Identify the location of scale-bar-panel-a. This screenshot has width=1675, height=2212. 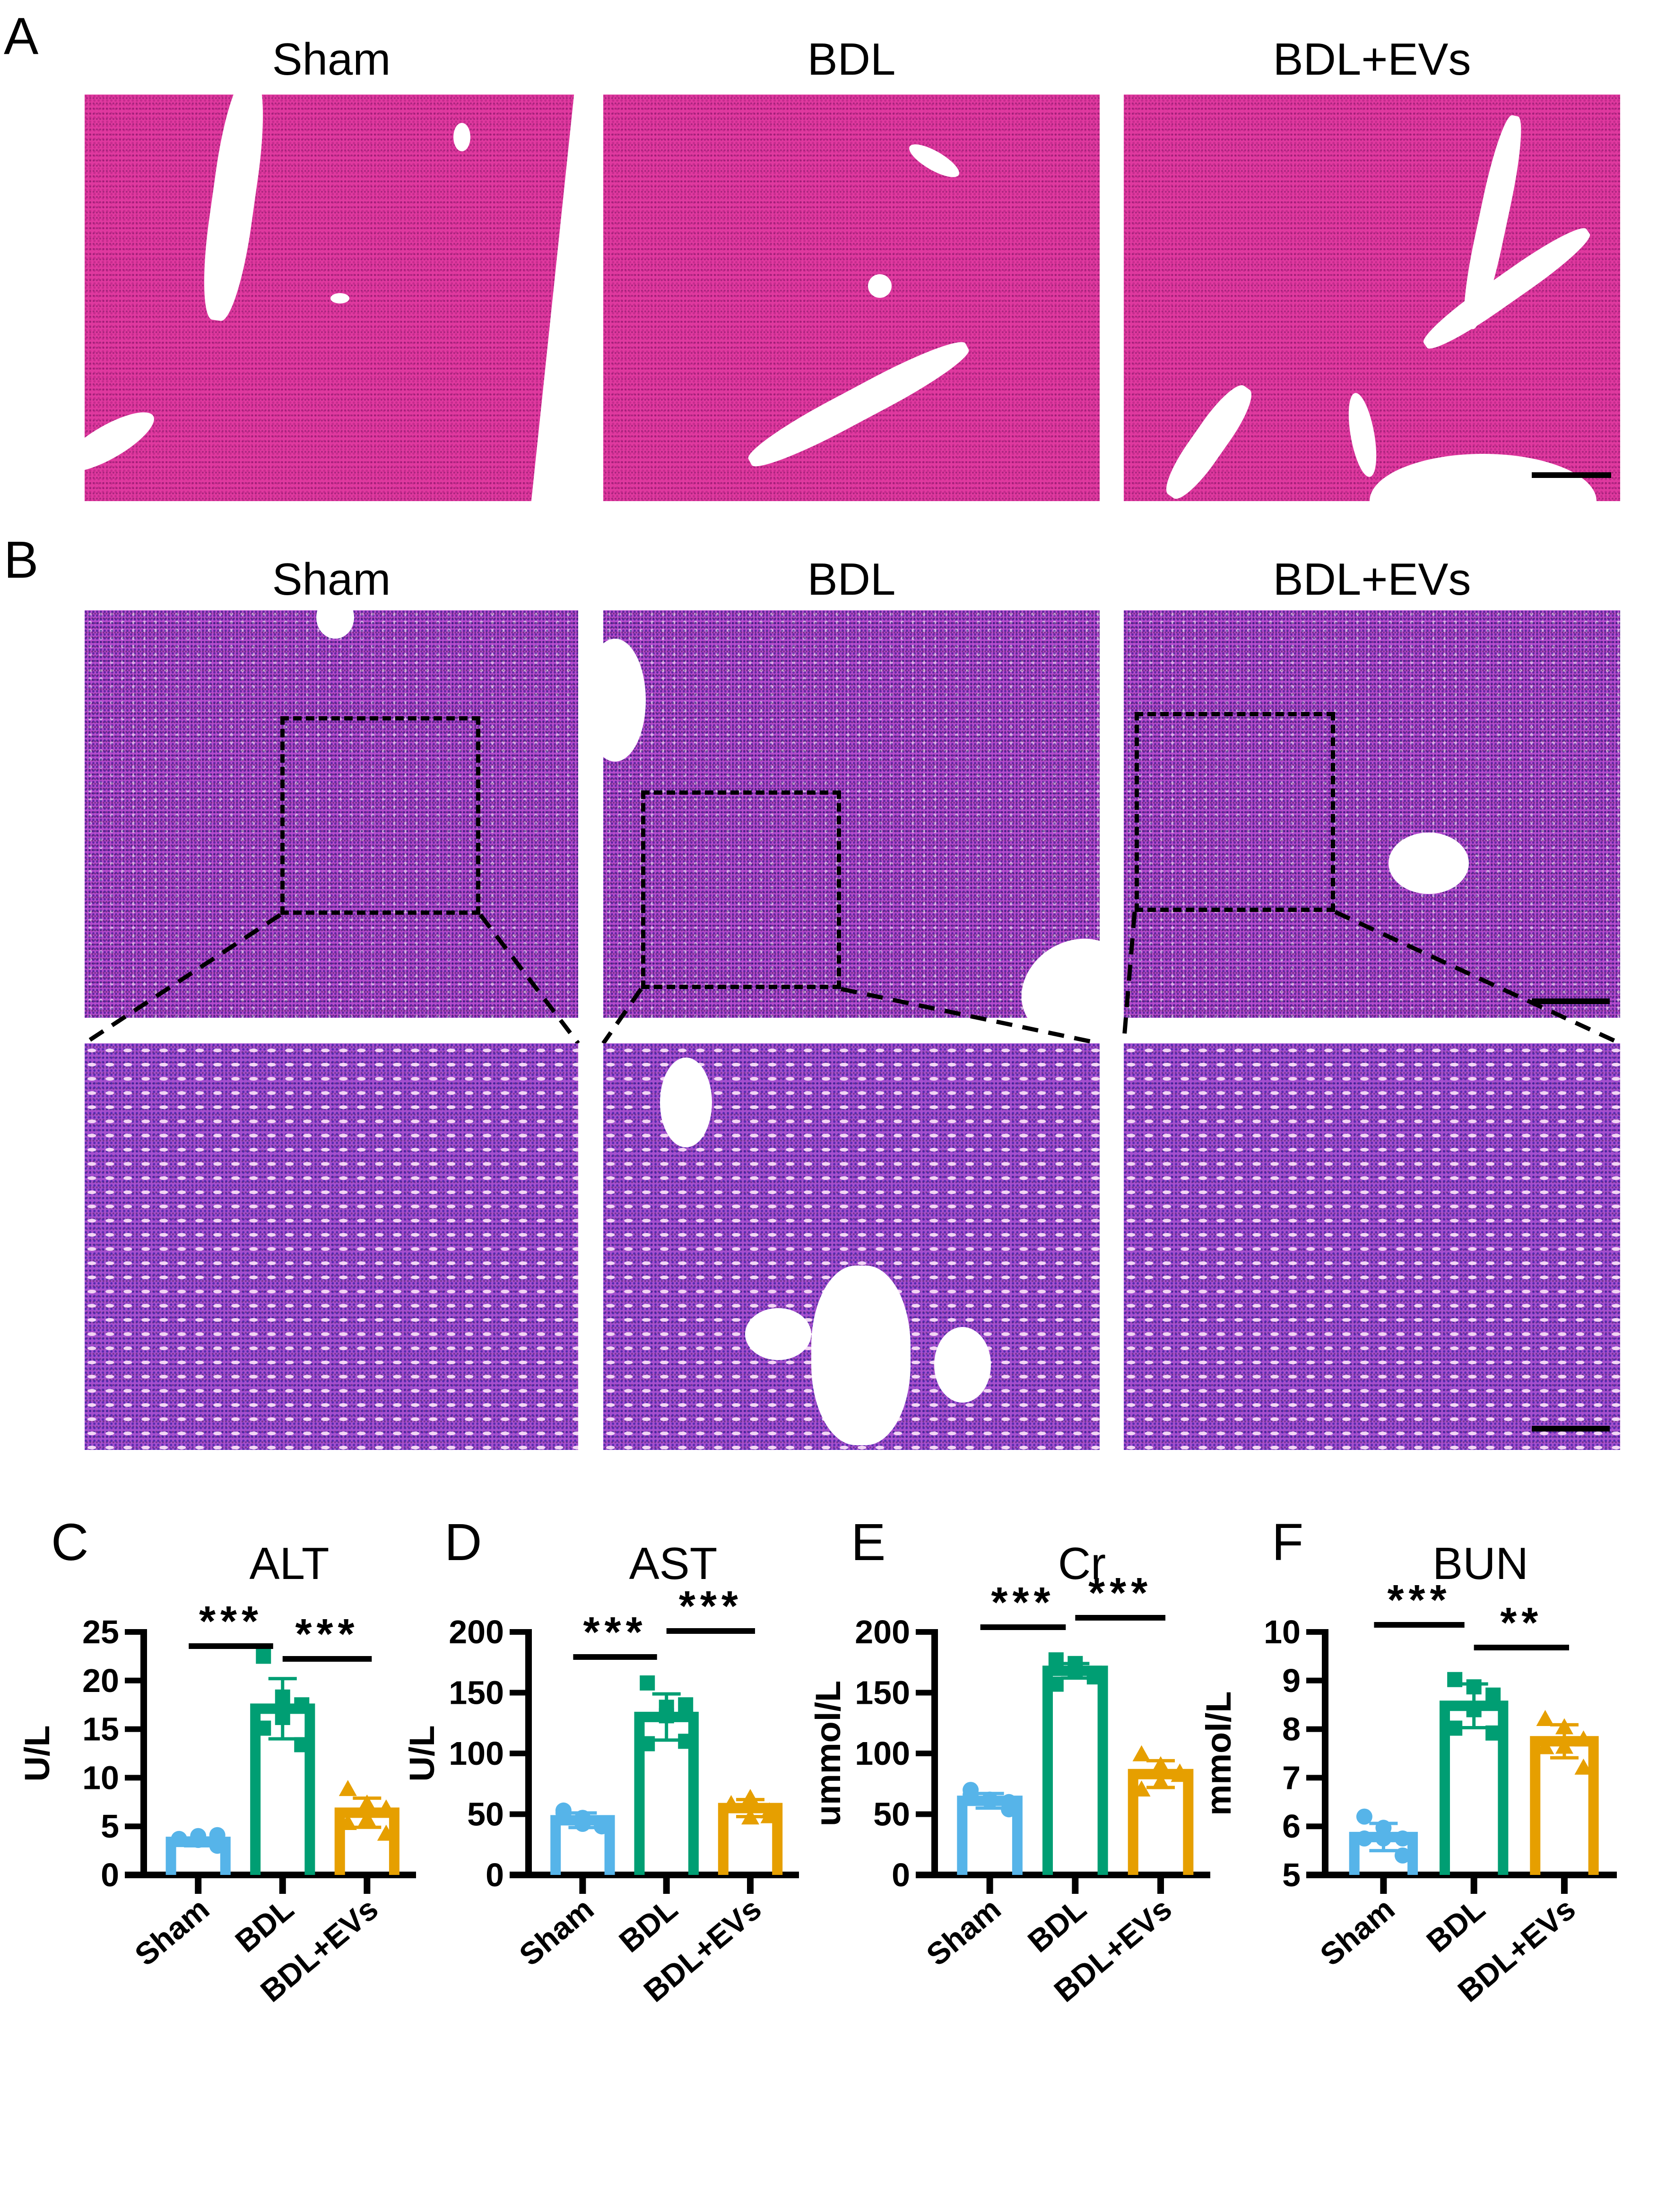
(1571, 475).